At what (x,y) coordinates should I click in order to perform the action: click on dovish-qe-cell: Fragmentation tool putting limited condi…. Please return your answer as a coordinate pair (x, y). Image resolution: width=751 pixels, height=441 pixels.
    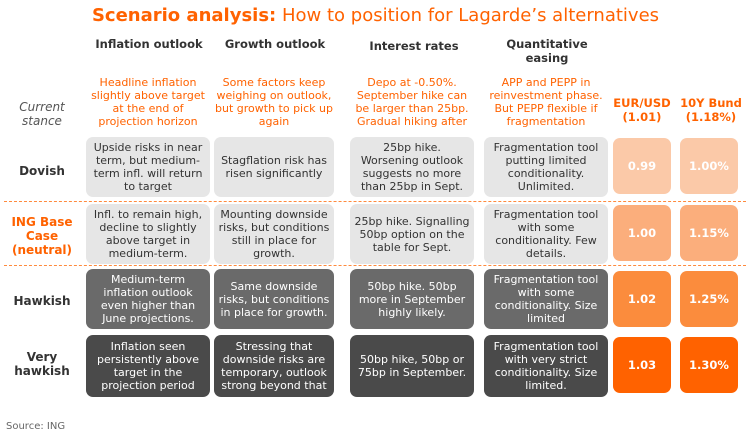
    Looking at the image, I should click on (546, 167).